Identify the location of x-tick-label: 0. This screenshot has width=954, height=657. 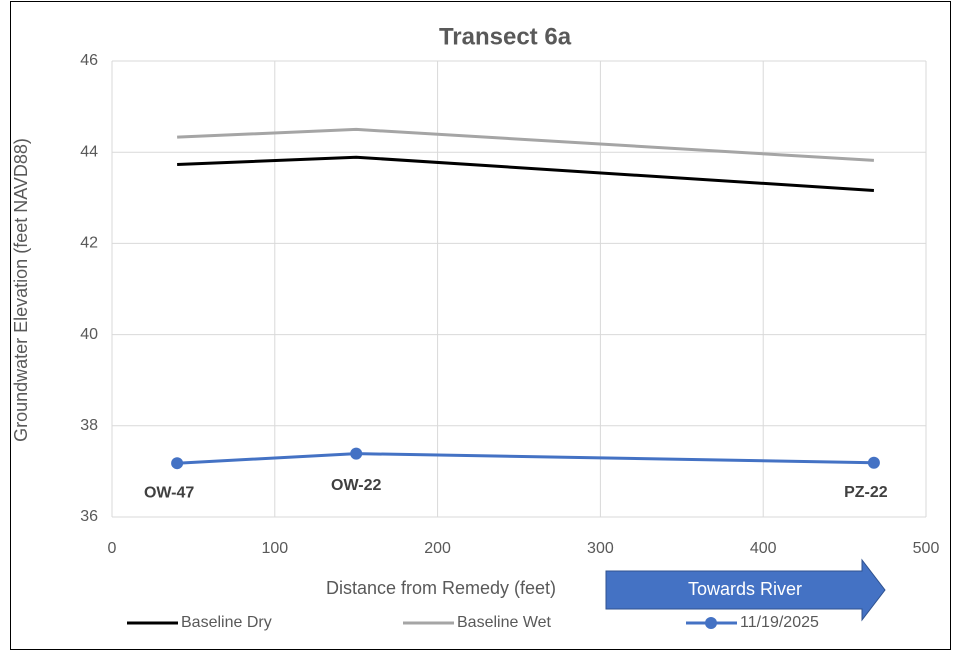
(112, 548).